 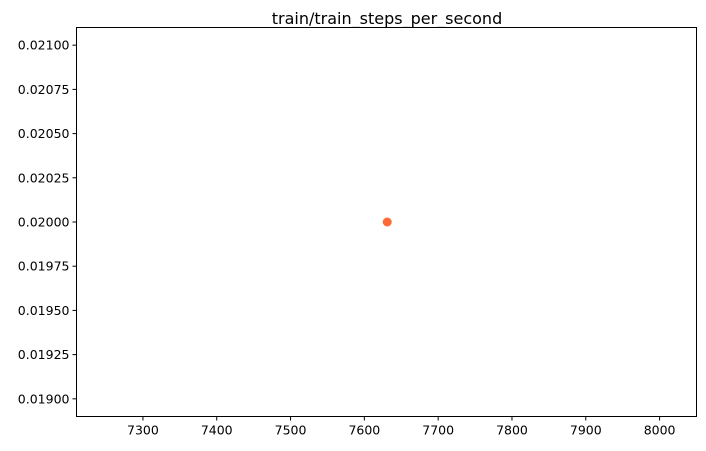 I want to click on y-tick-label: 0.01900, so click(x=44, y=398).